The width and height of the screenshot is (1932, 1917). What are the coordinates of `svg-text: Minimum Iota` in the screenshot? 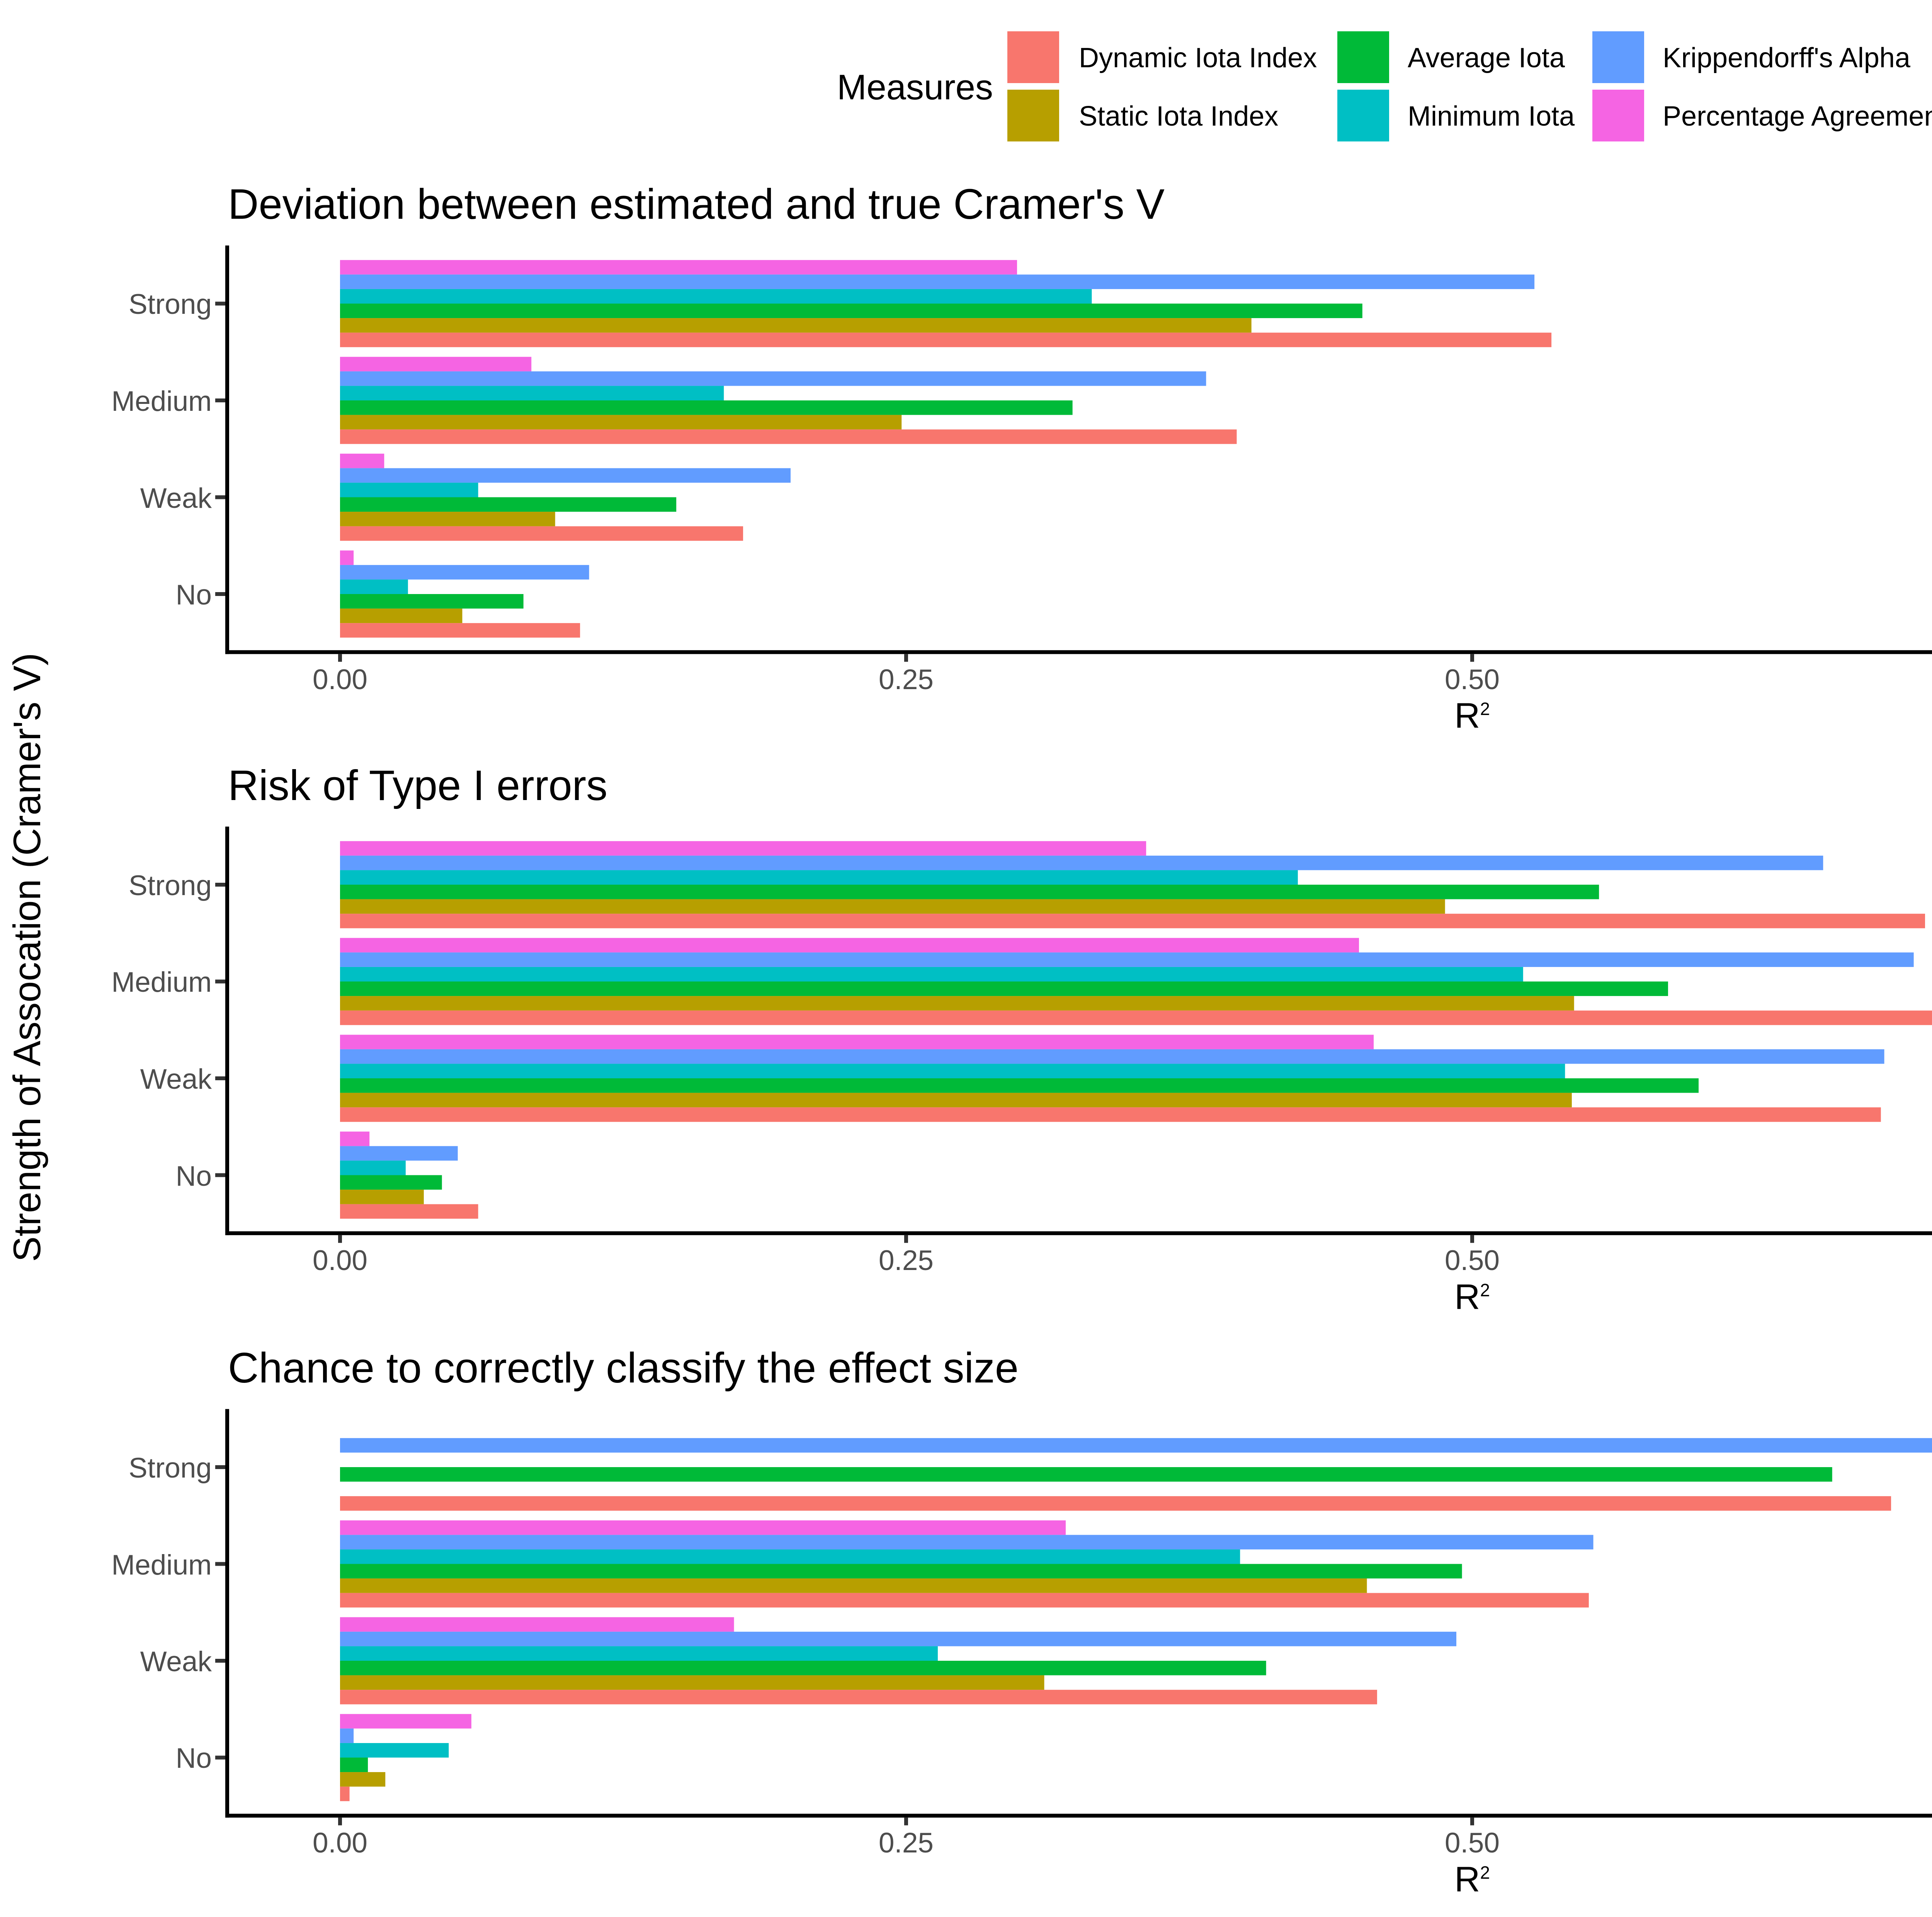 It's located at (1491, 116).